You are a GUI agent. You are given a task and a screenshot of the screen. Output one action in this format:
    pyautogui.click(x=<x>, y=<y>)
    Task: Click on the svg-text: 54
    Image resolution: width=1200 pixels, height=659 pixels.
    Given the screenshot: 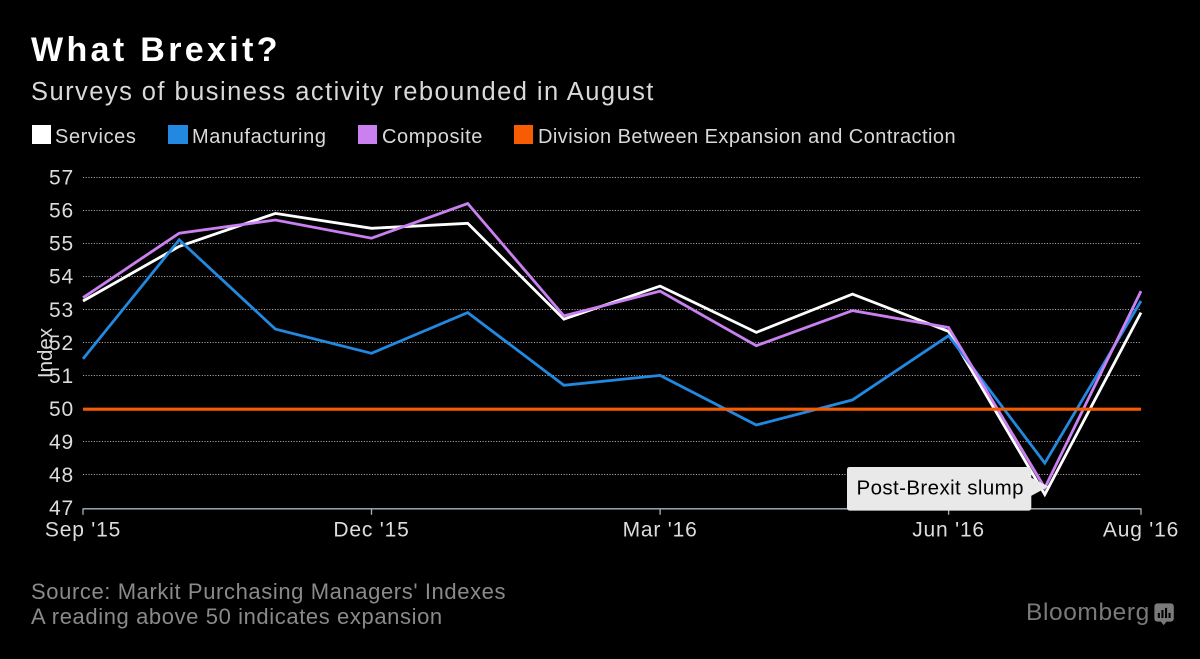 What is the action you would take?
    pyautogui.click(x=61, y=277)
    